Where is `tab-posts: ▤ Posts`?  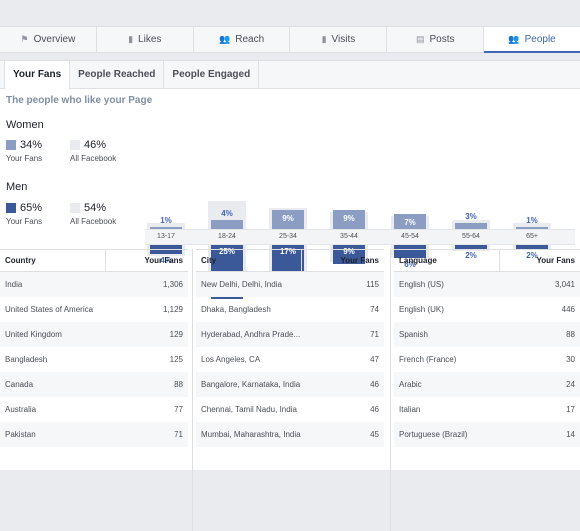
tab-posts: ▤ Posts is located at coordinates (436, 39).